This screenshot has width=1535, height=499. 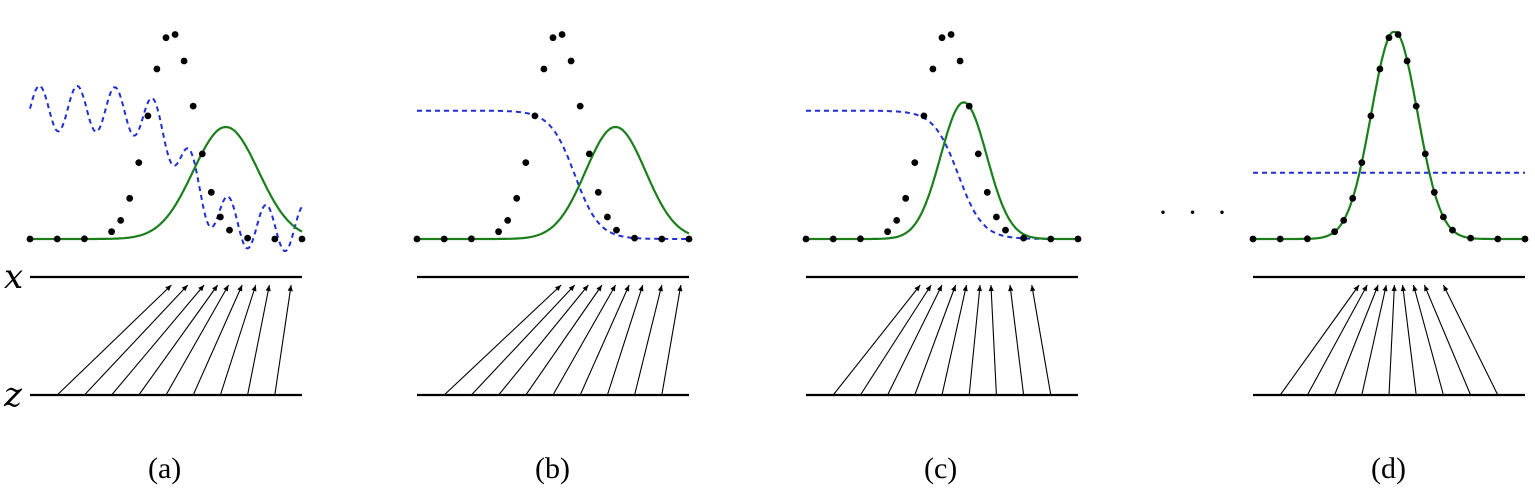 I want to click on panel-caption: (b), so click(x=552, y=468).